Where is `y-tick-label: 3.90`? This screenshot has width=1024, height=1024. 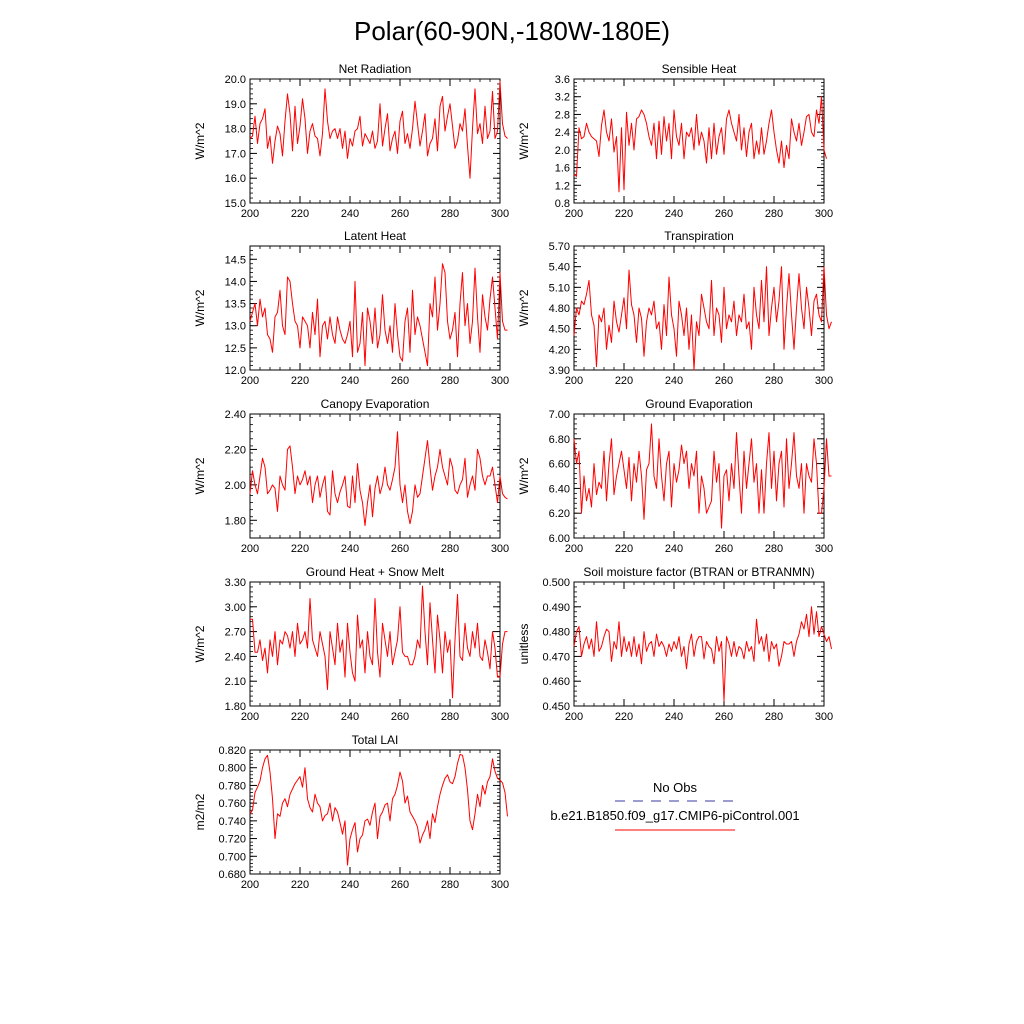
y-tick-label: 3.90 is located at coordinates (559, 371).